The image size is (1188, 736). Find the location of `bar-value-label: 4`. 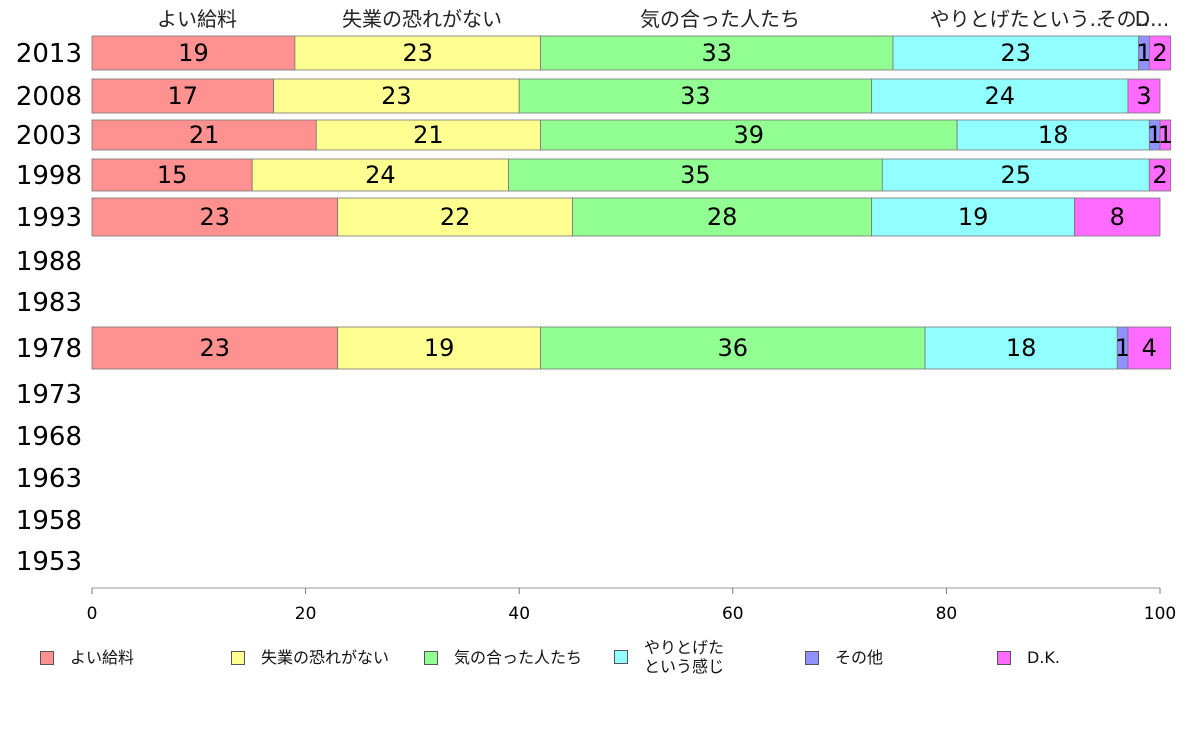

bar-value-label: 4 is located at coordinates (1149, 348).